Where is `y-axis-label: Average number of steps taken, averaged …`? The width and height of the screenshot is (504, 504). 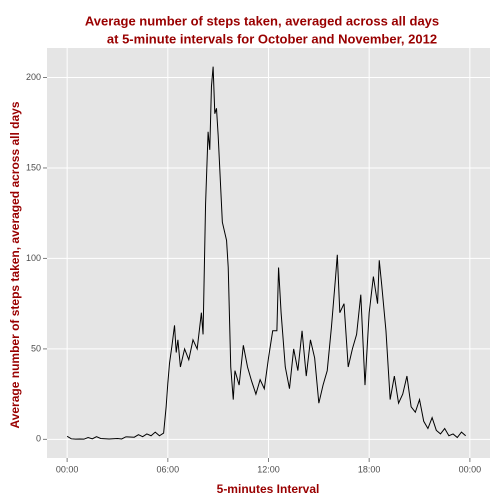
y-axis-label: Average number of steps taken, averaged … is located at coordinates (15, 264).